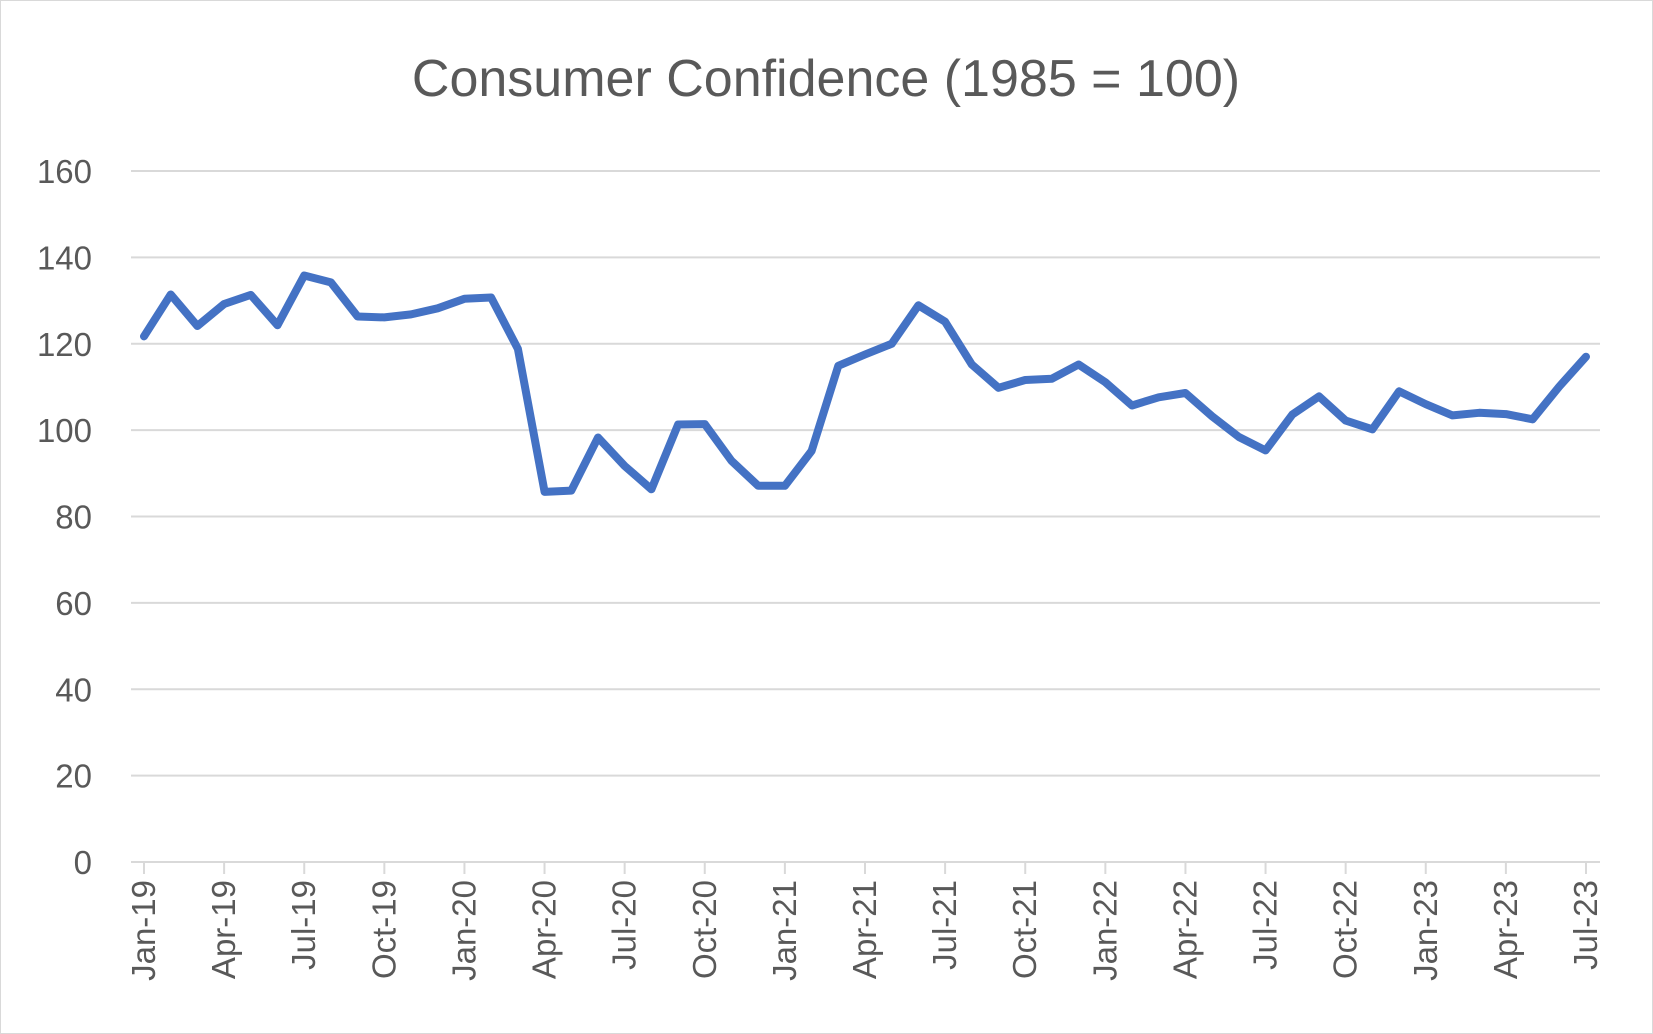 This screenshot has width=1653, height=1034. I want to click on x-tick-label: Jan-23, so click(1425, 930).